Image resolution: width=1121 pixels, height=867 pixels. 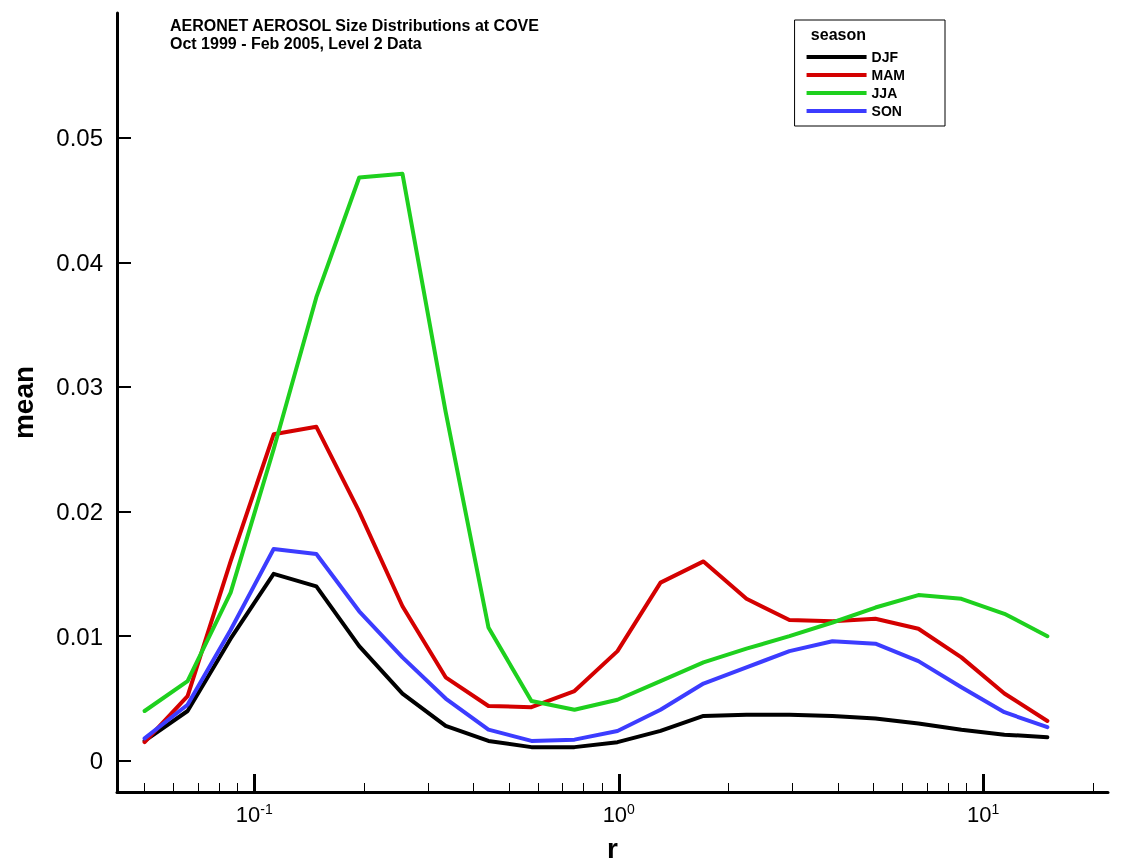 What do you see at coordinates (23, 402) in the screenshot?
I see `y-axis-title: mean` at bounding box center [23, 402].